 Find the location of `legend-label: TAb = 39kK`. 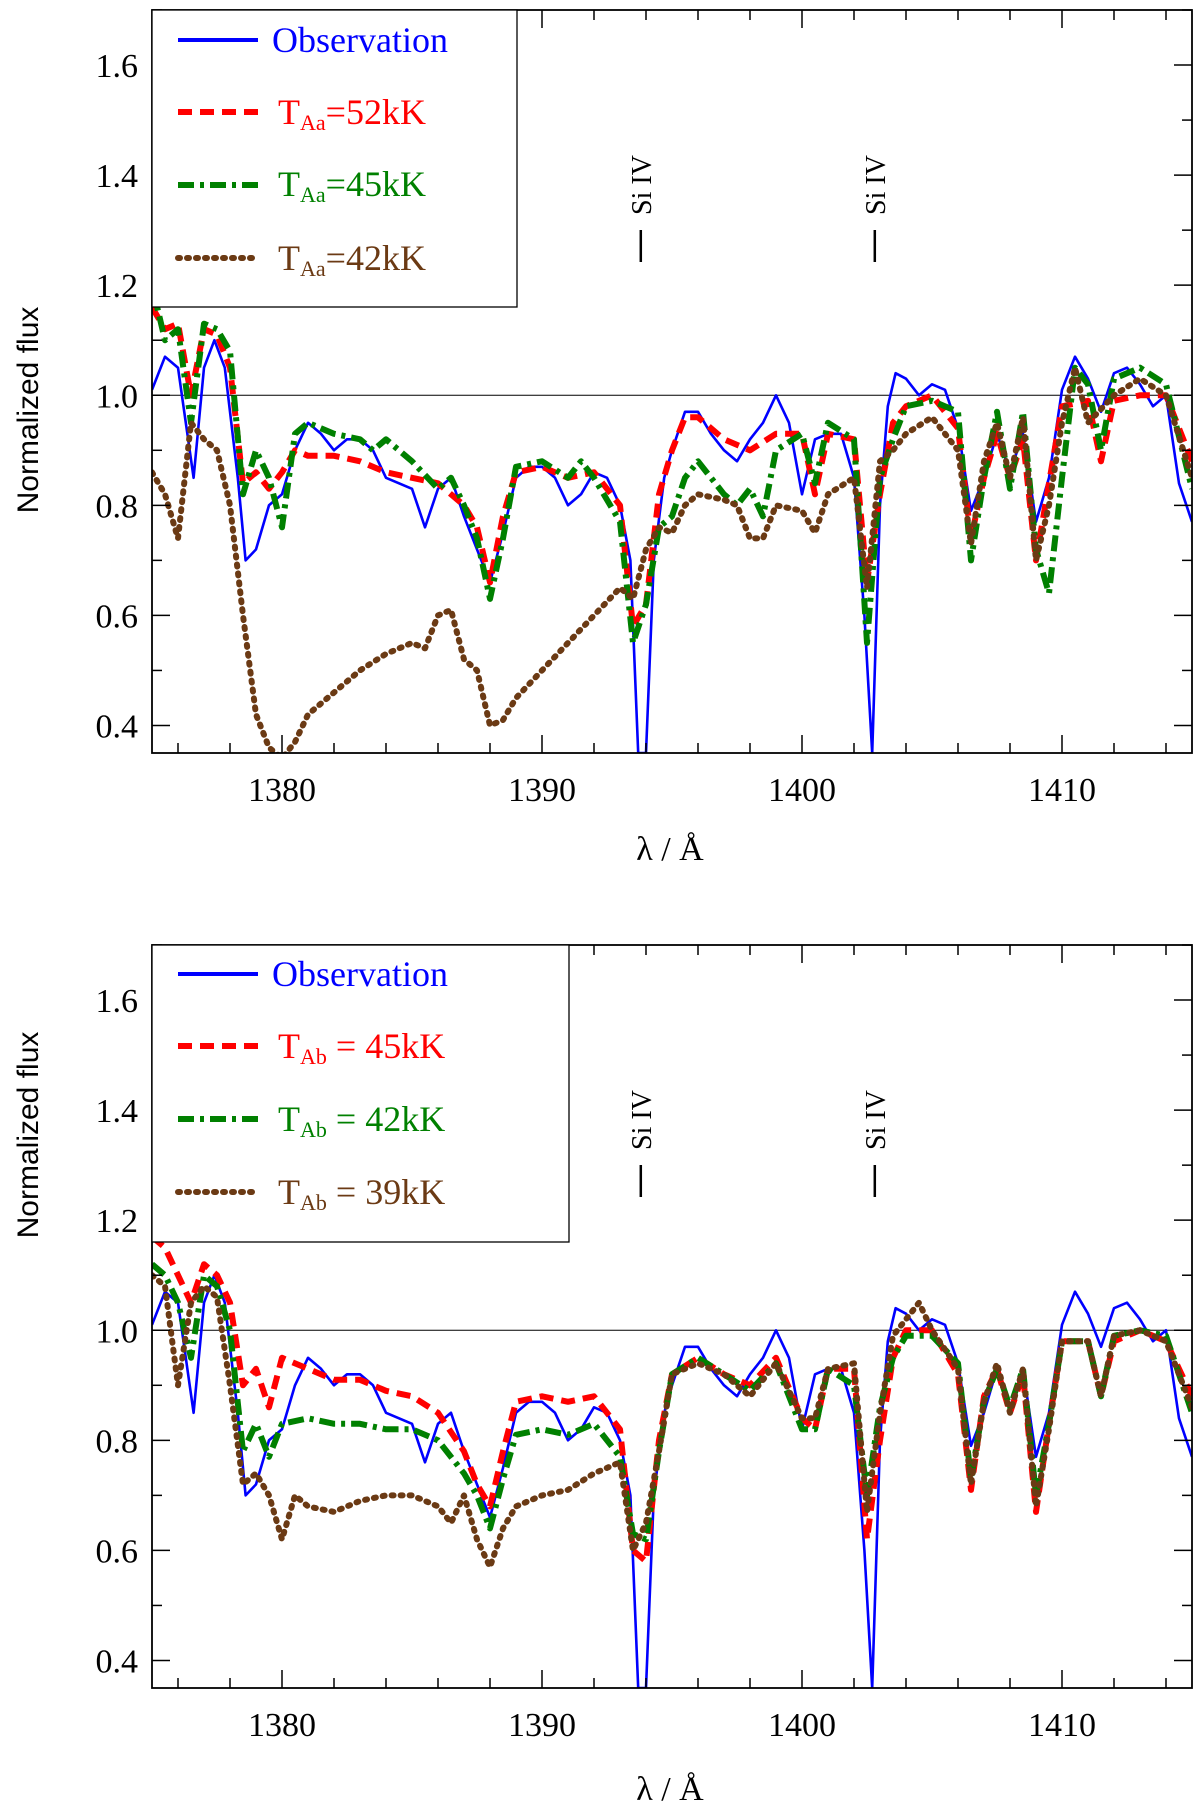

legend-label: TAb = 39kK is located at coordinates (361, 1193).